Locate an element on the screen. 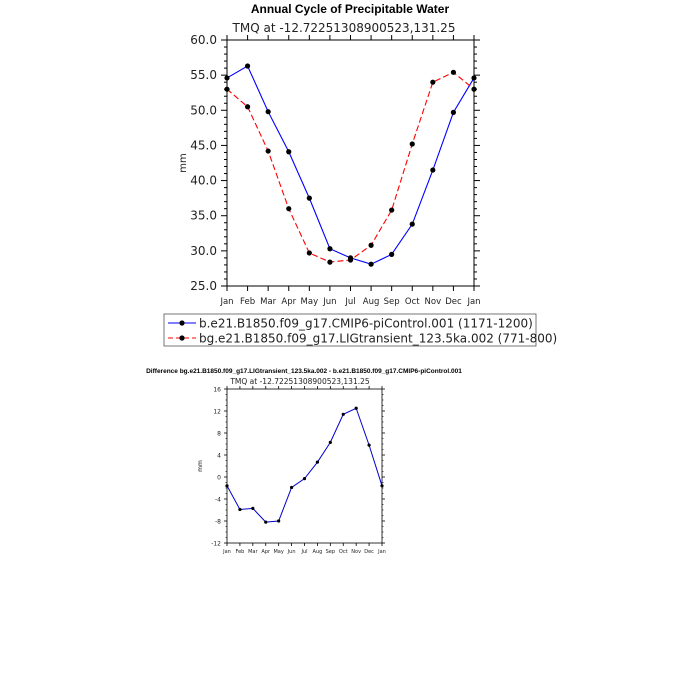 The image size is (700, 700). chart-2-xtick-label: Jul is located at coordinates (303, 552).